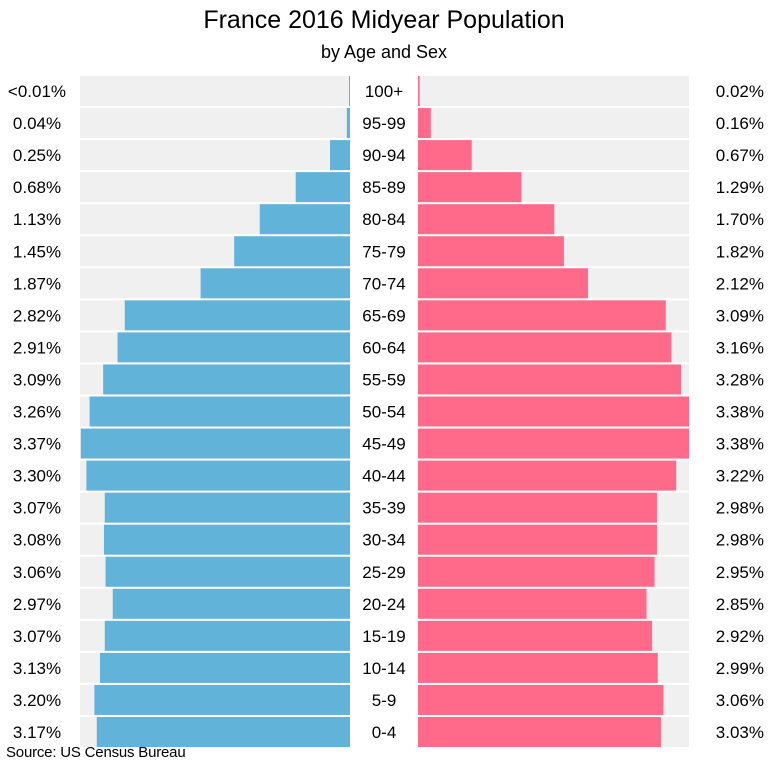 The width and height of the screenshot is (768, 768). Describe the element at coordinates (37, 91) in the screenshot. I see `value-label-left: <0.01%` at that location.